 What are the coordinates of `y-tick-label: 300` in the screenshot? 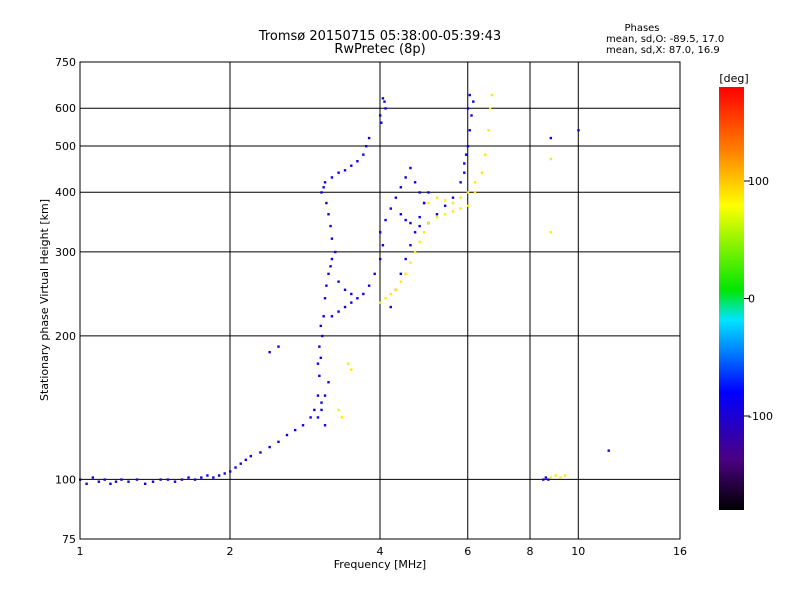 It's located at (65, 252).